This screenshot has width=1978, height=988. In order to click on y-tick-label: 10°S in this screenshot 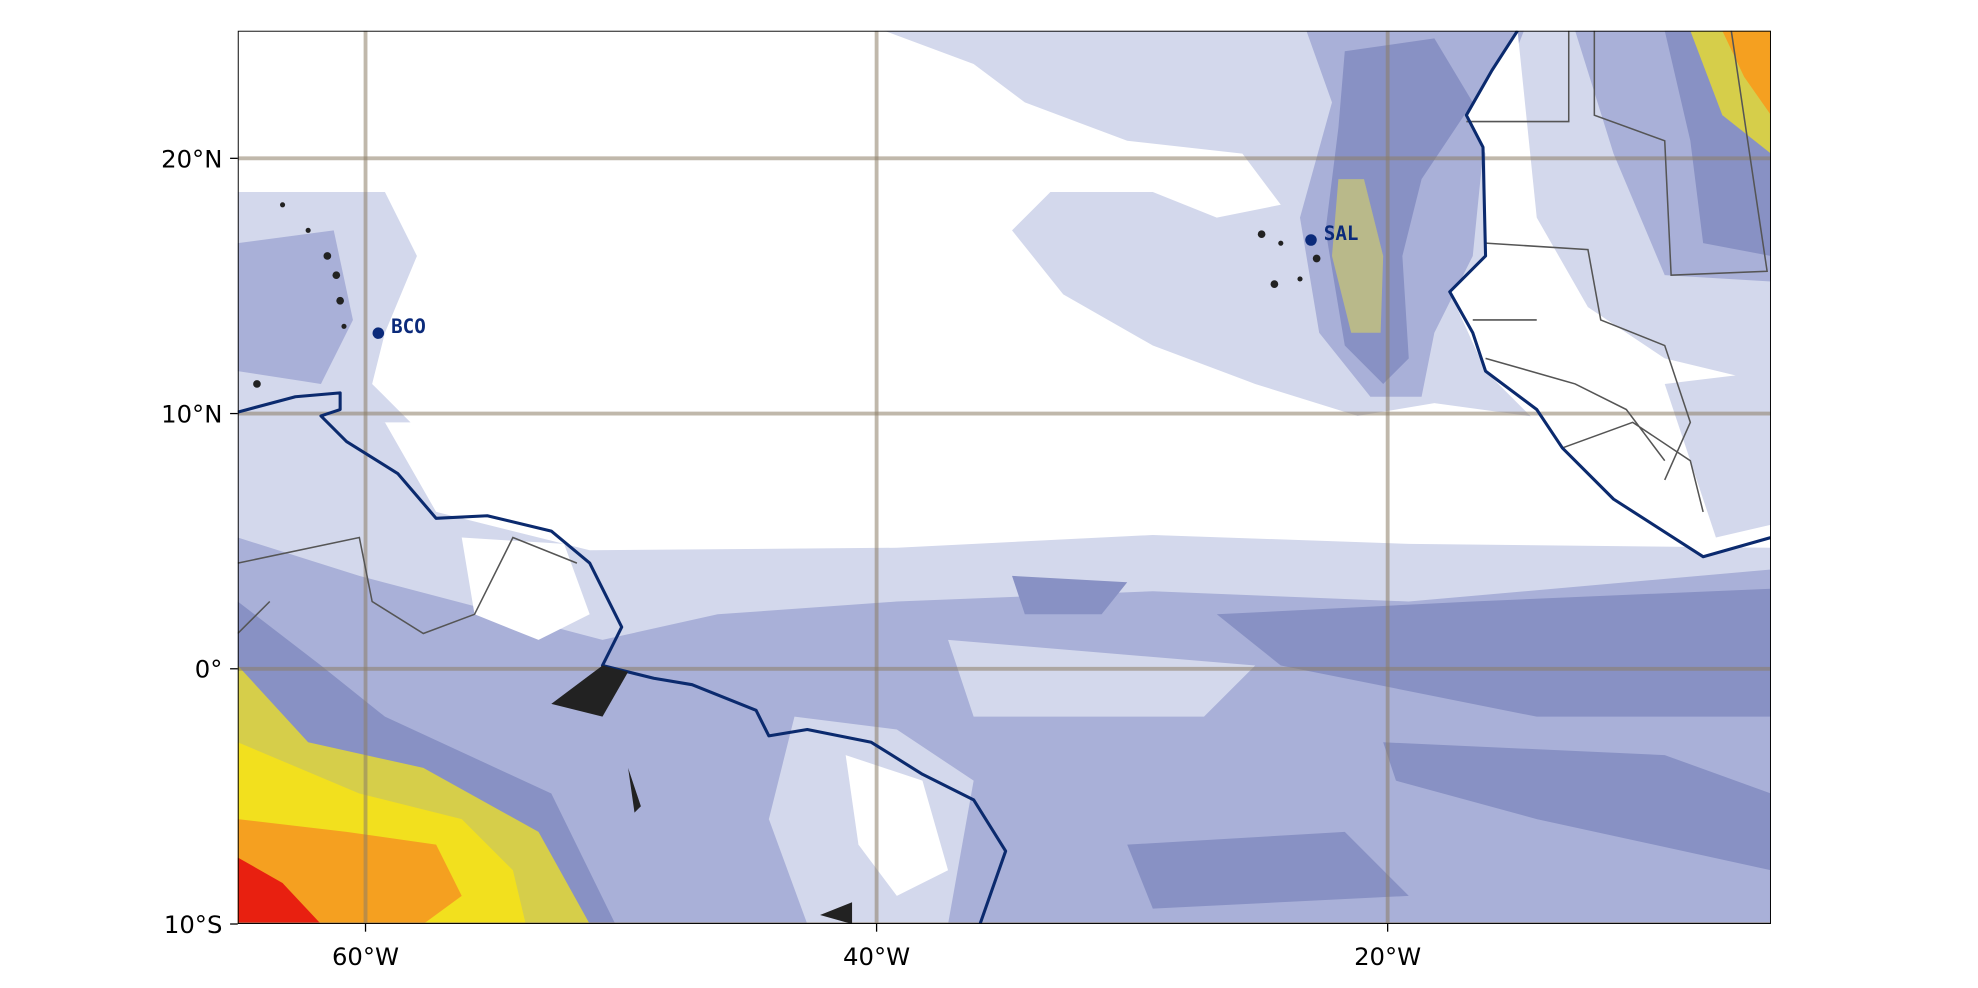, I will do `click(193, 924)`.